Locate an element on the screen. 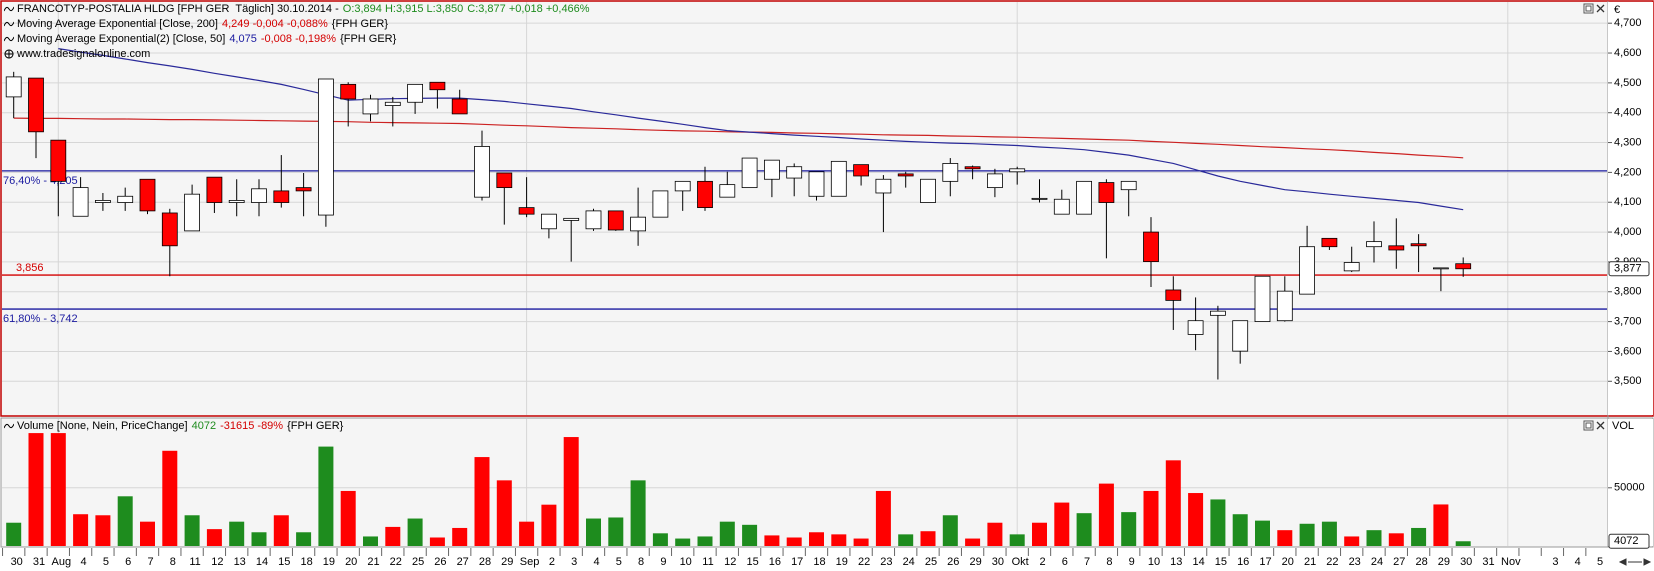 The height and width of the screenshot is (571, 1654). volume-tick-label: 50000 is located at coordinates (1629, 488).